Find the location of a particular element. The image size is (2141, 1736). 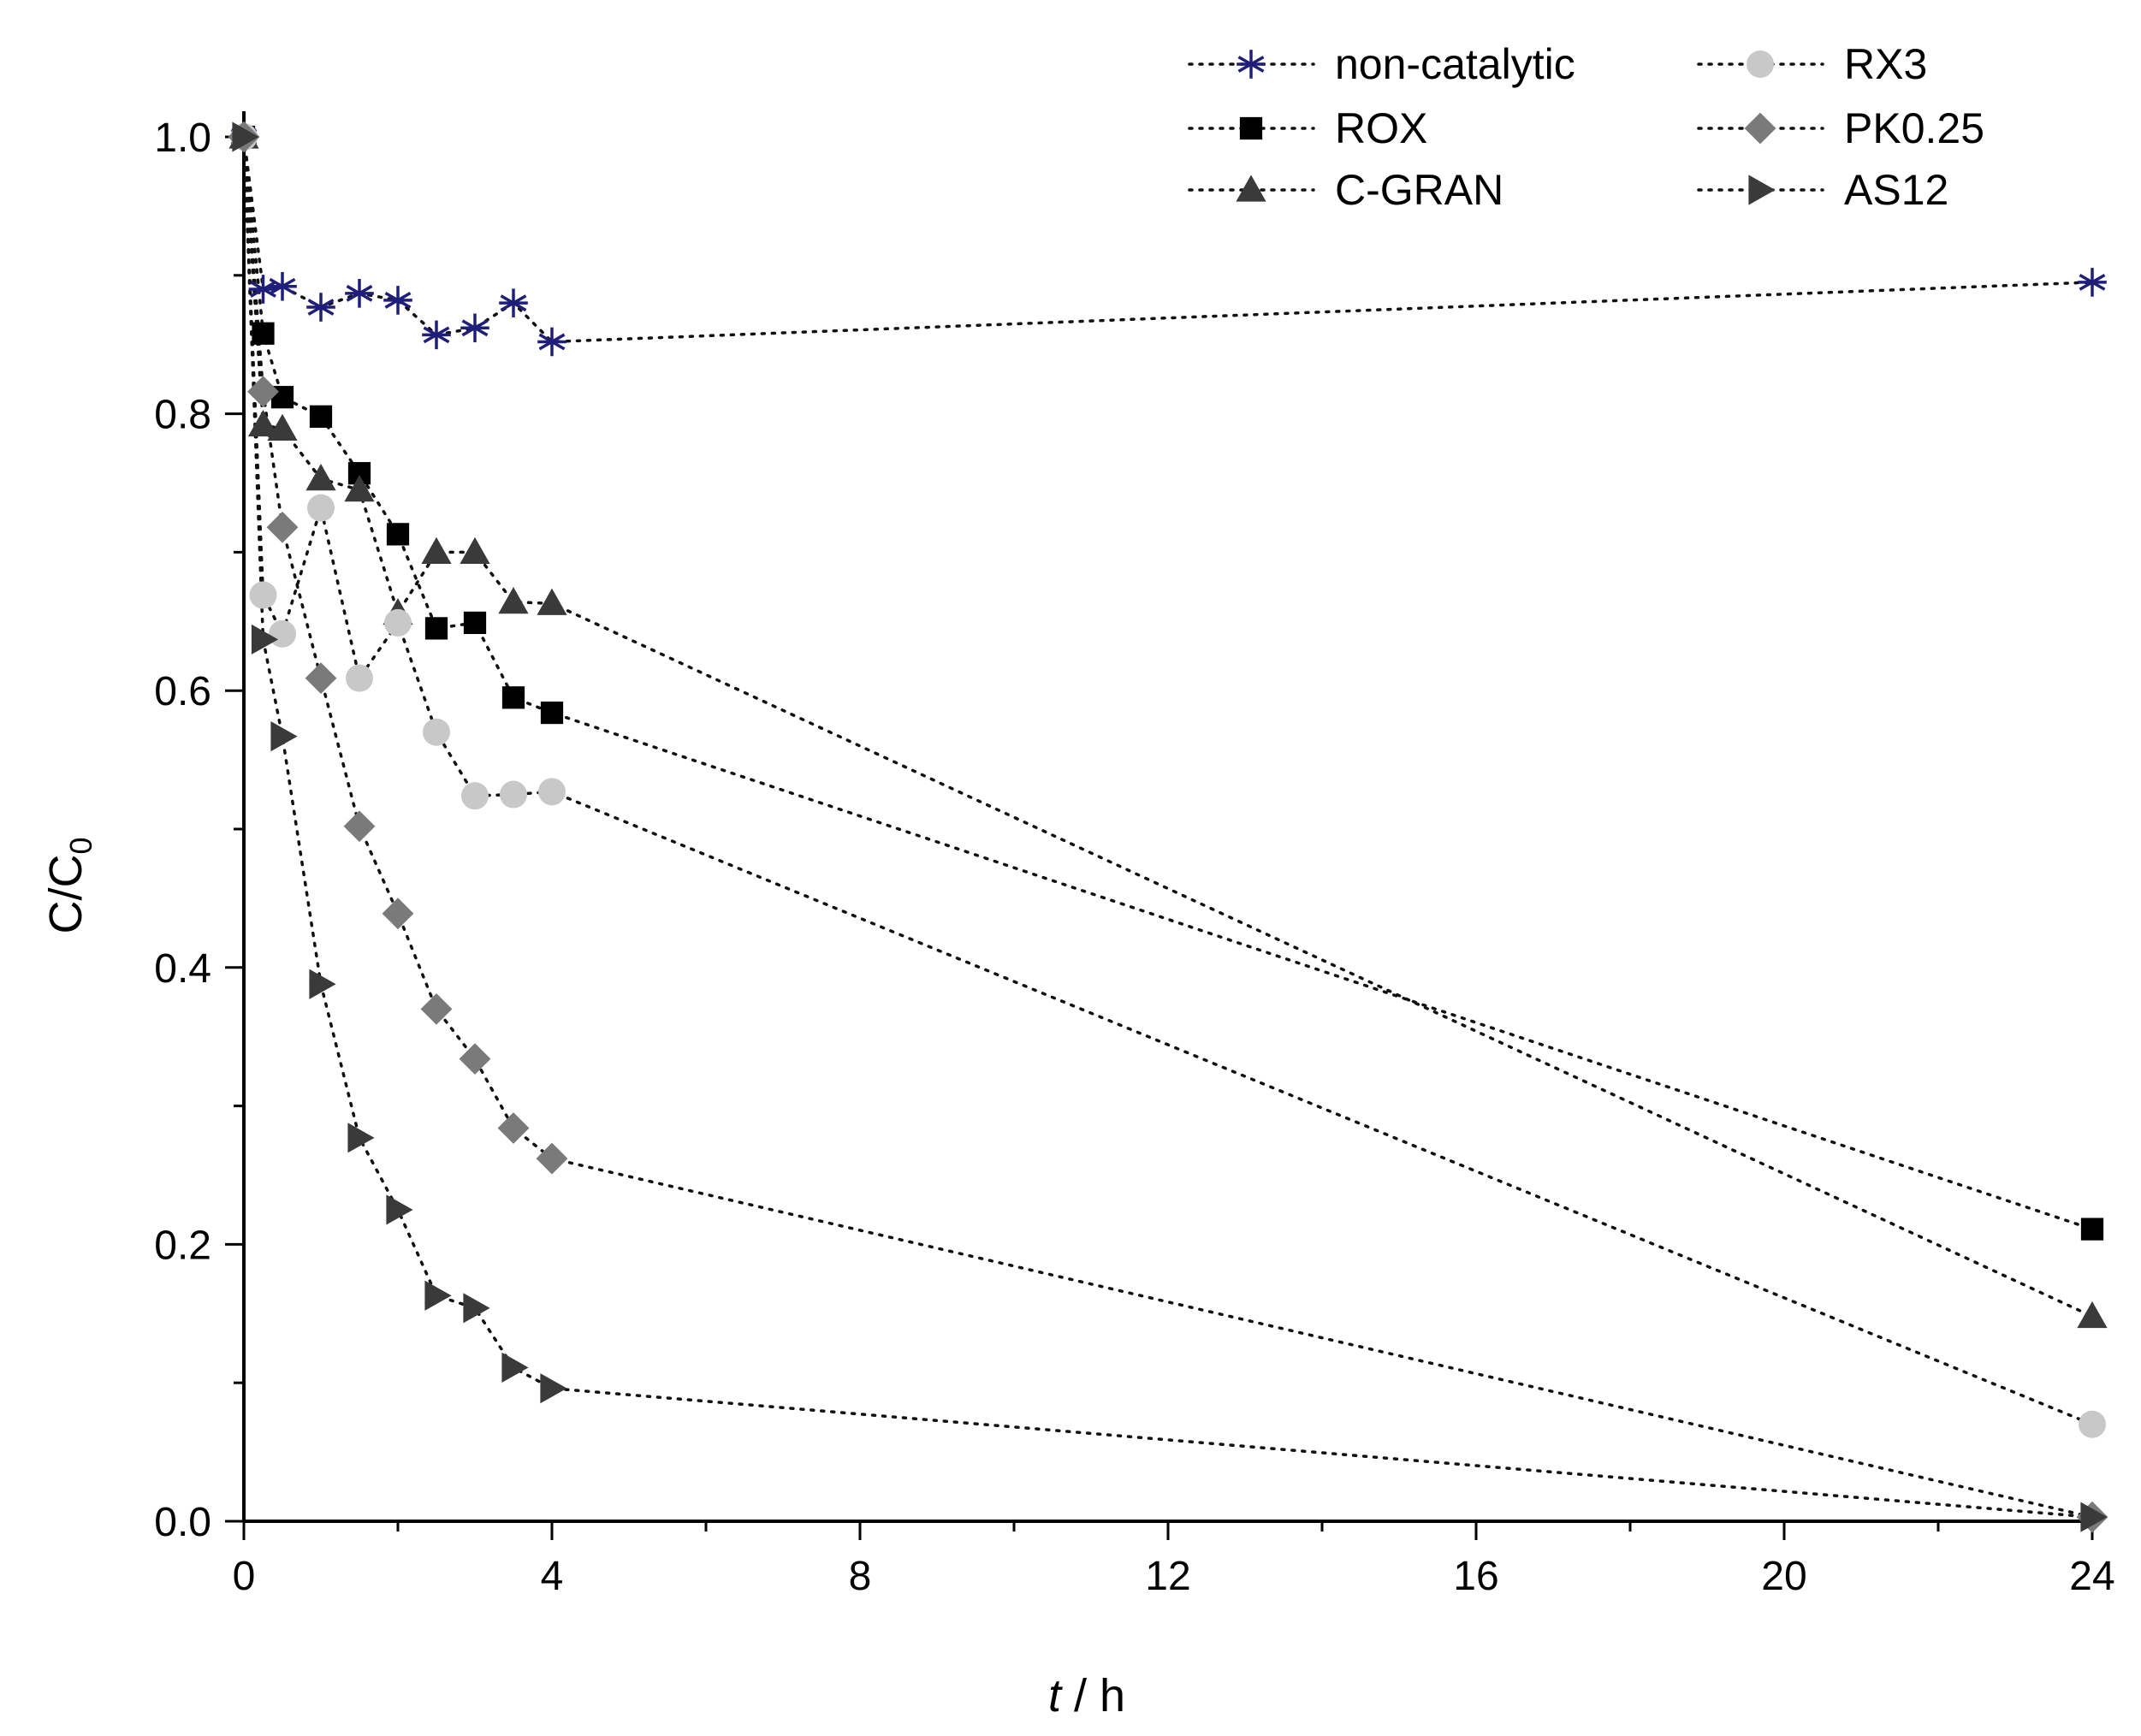

x-tick-label: 8 is located at coordinates (860, 1576).